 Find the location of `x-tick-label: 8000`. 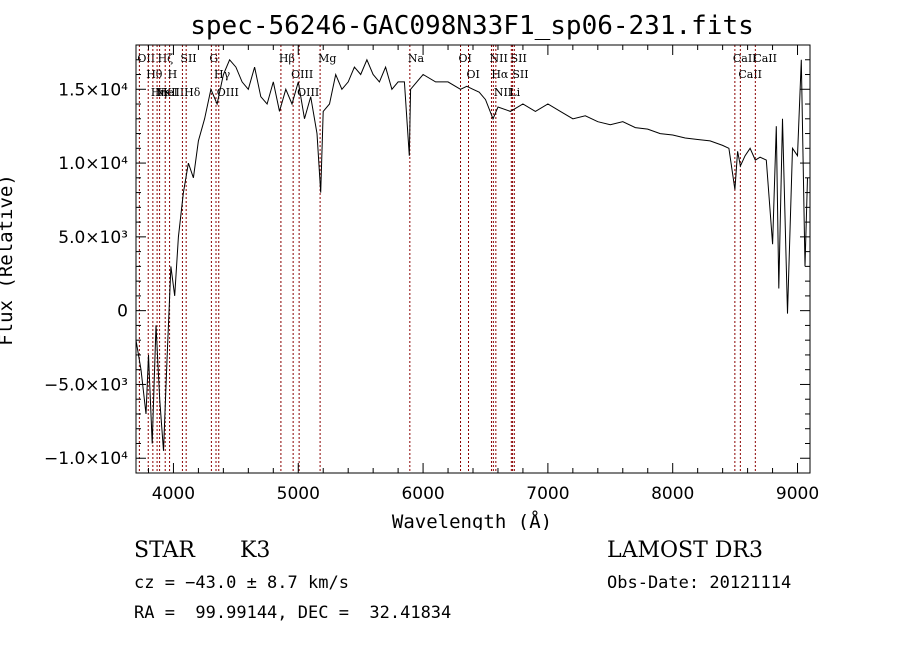

x-tick-label: 8000 is located at coordinates (672, 494).